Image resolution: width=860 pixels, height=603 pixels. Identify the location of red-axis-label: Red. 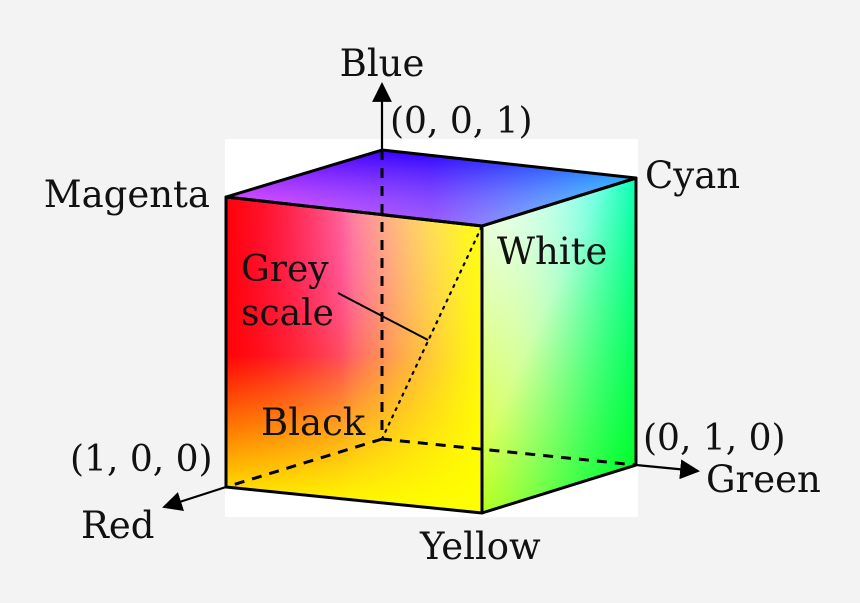
(117, 525).